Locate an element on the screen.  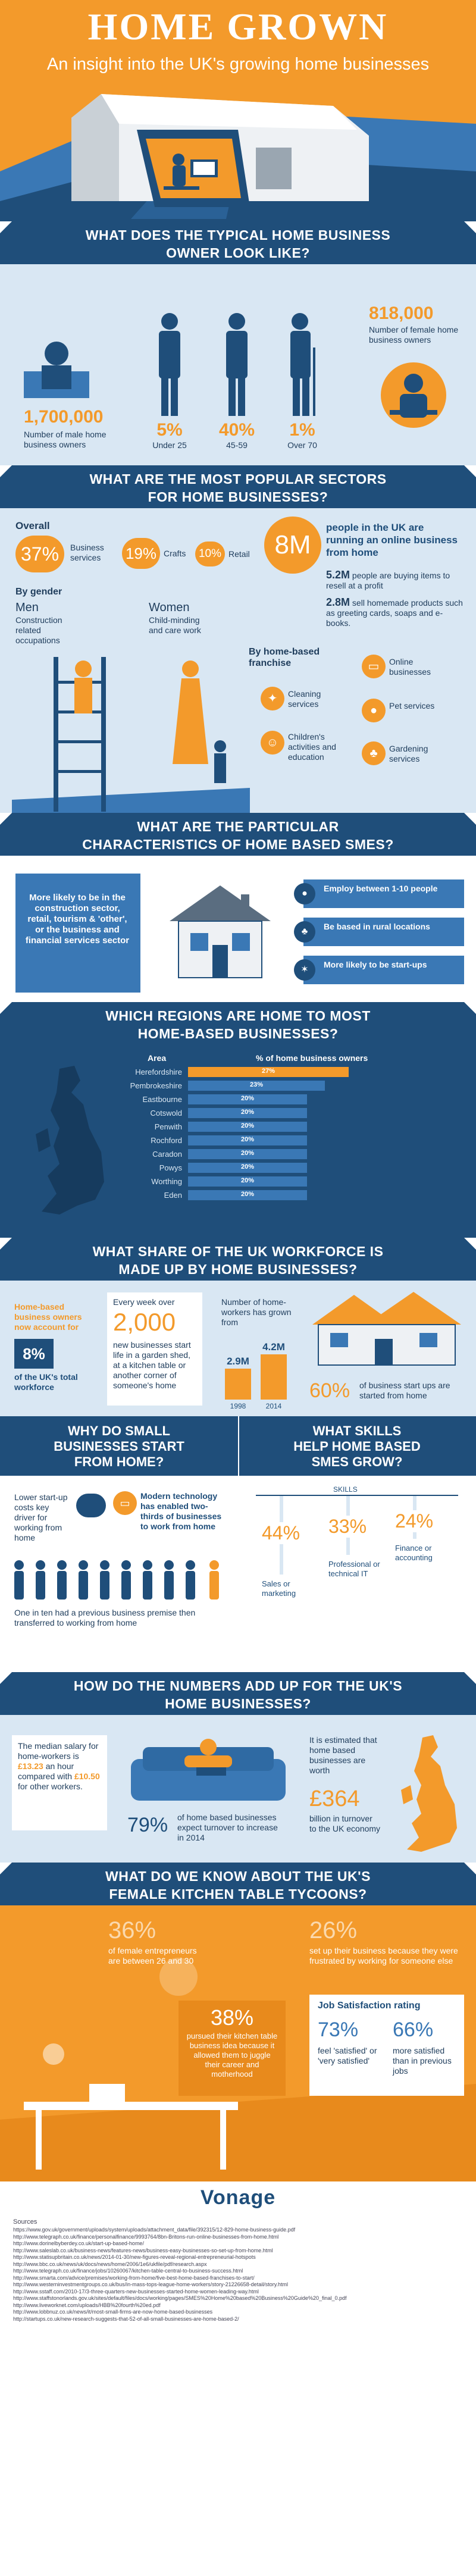
region-value-label: 27% is located at coordinates (268, 1071).